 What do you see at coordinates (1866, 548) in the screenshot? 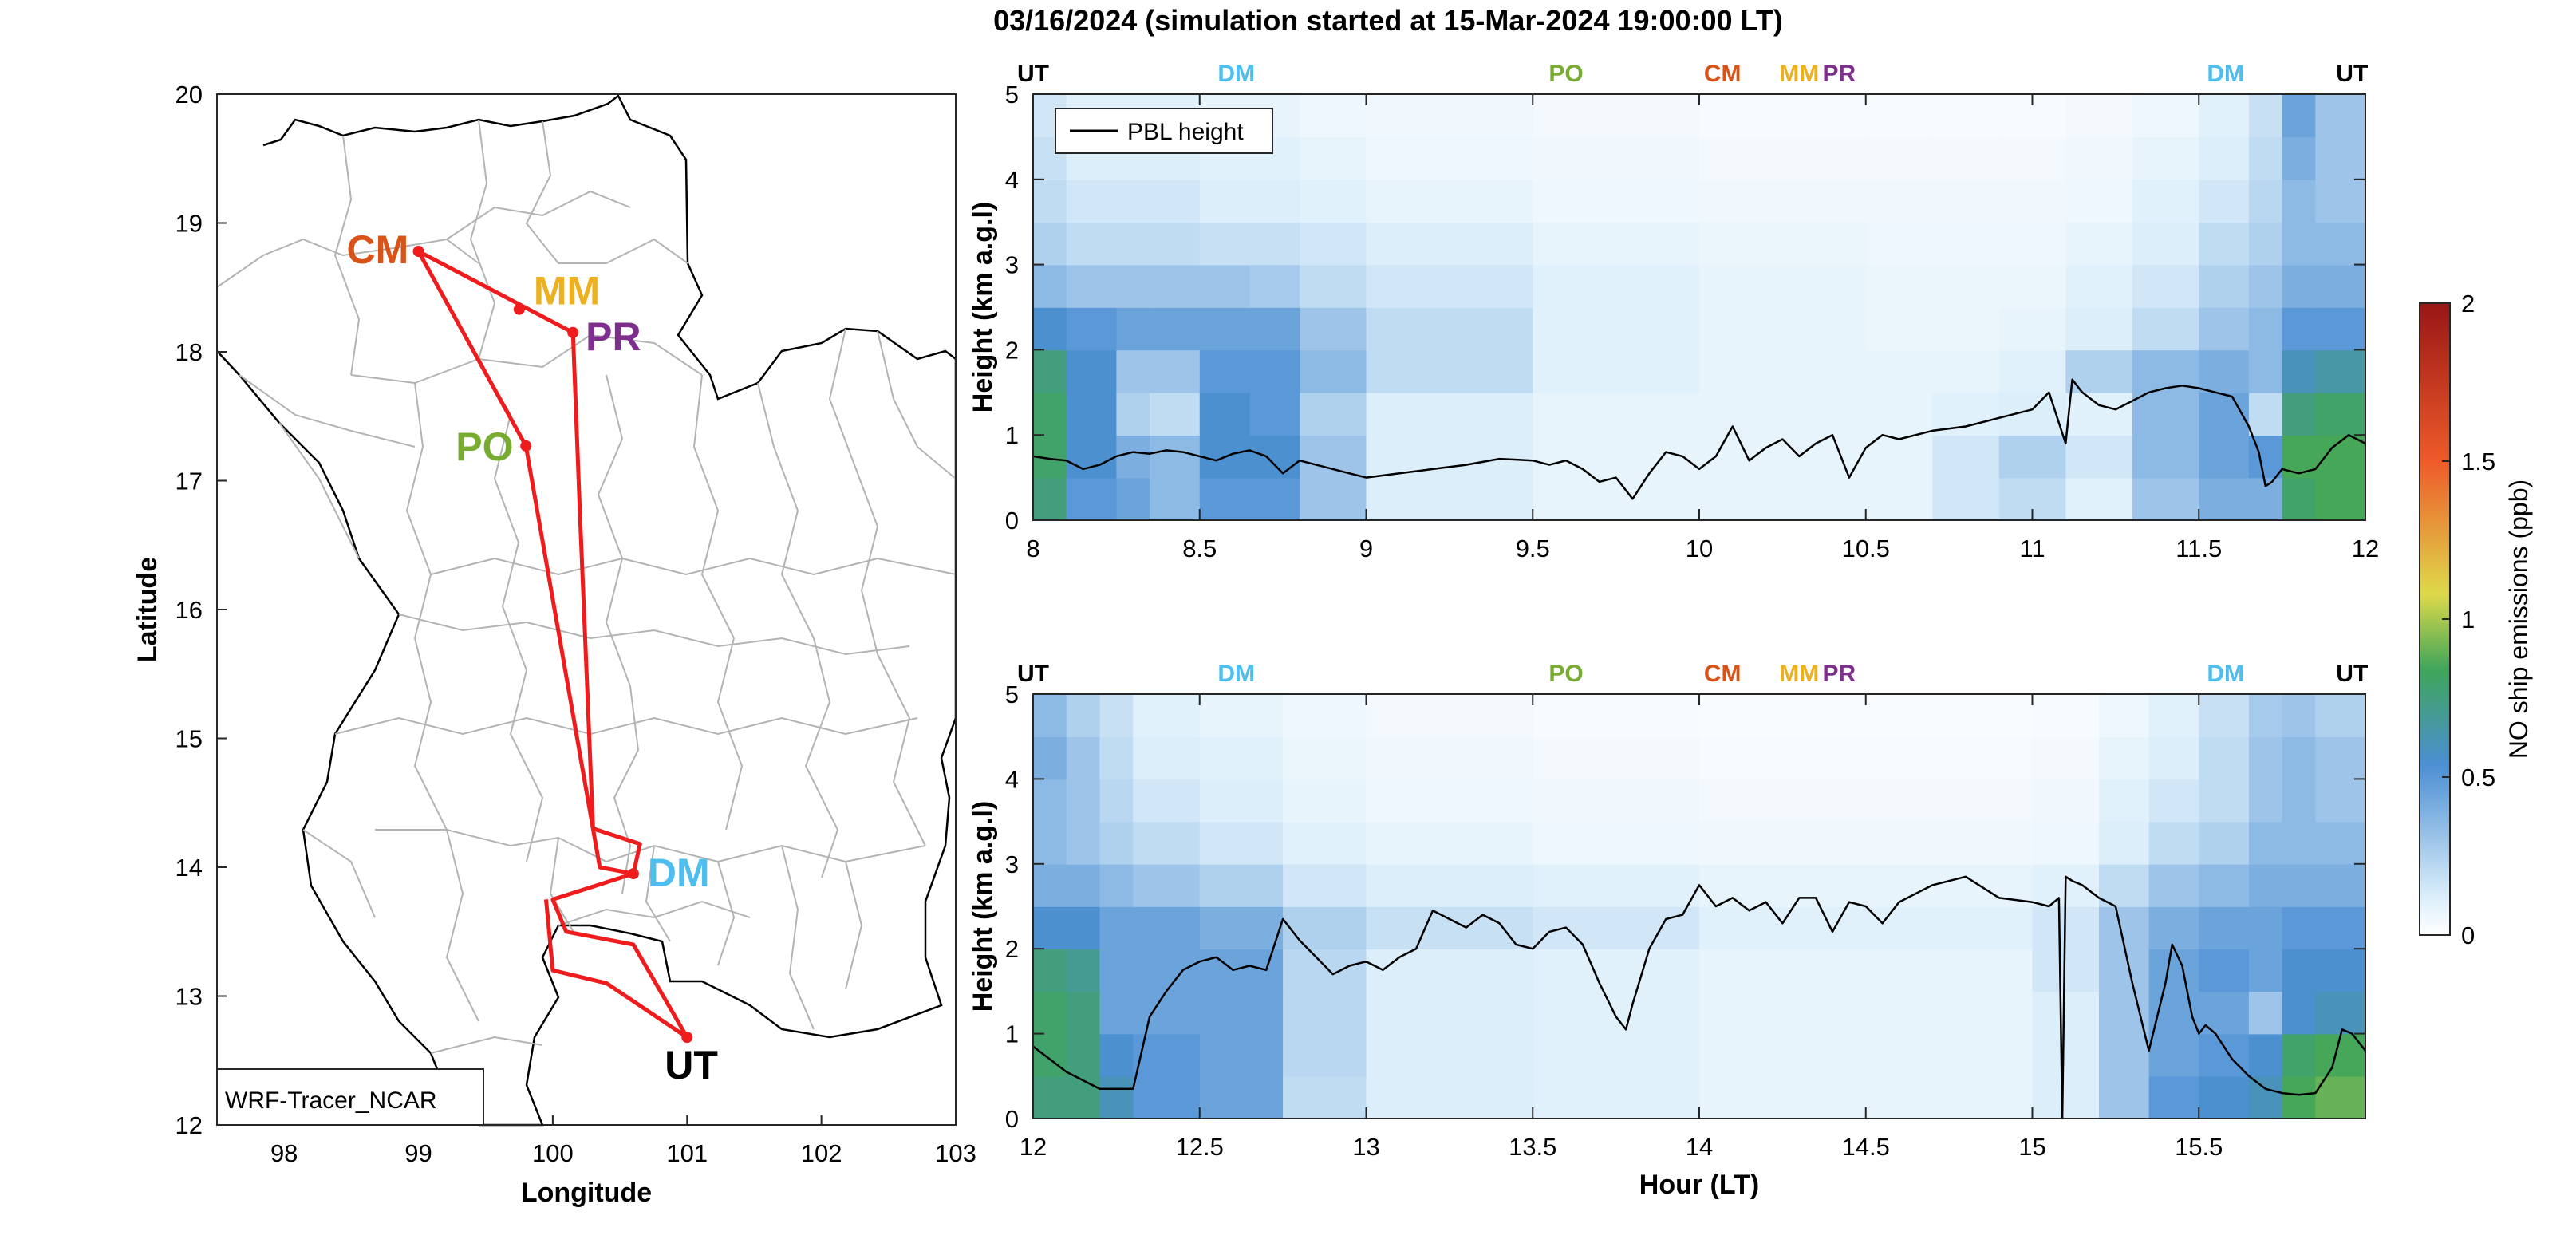
I see `x-tick-label: 10.5` at bounding box center [1866, 548].